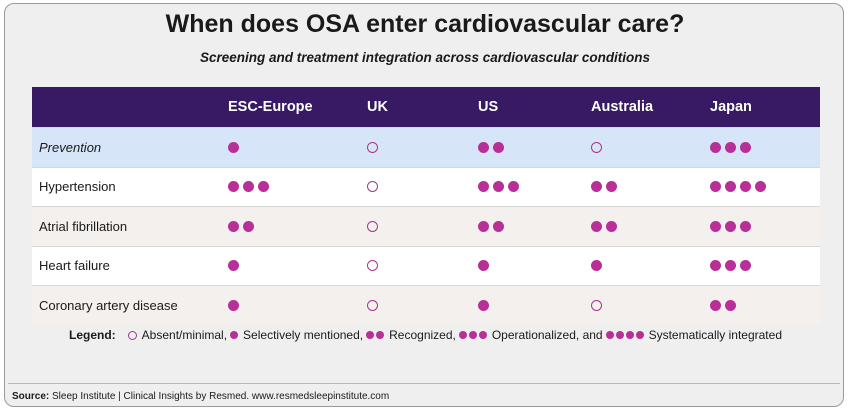 Image resolution: width=850 pixels, height=413 pixels. What do you see at coordinates (74, 266) in the screenshot?
I see `row-label: Heart failure` at bounding box center [74, 266].